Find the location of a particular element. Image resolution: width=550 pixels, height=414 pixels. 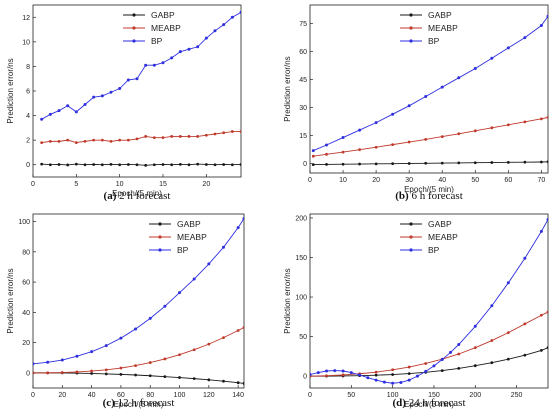

caption-letter: (b) is located at coordinates (402, 196).